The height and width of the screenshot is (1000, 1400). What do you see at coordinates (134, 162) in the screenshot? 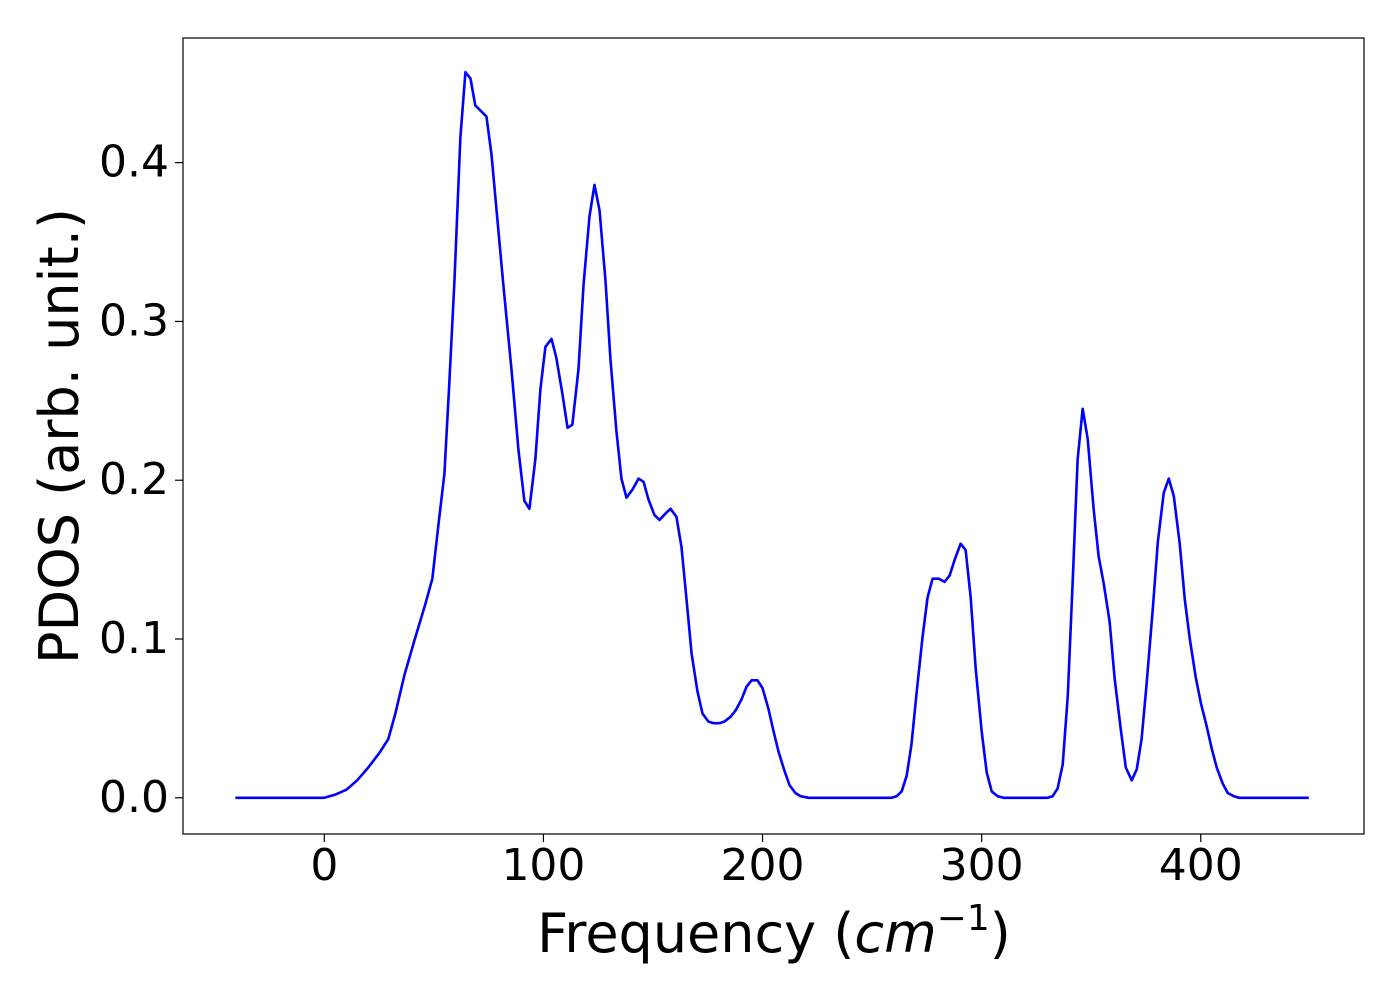
I see `y-tick-label: 0.4` at bounding box center [134, 162].